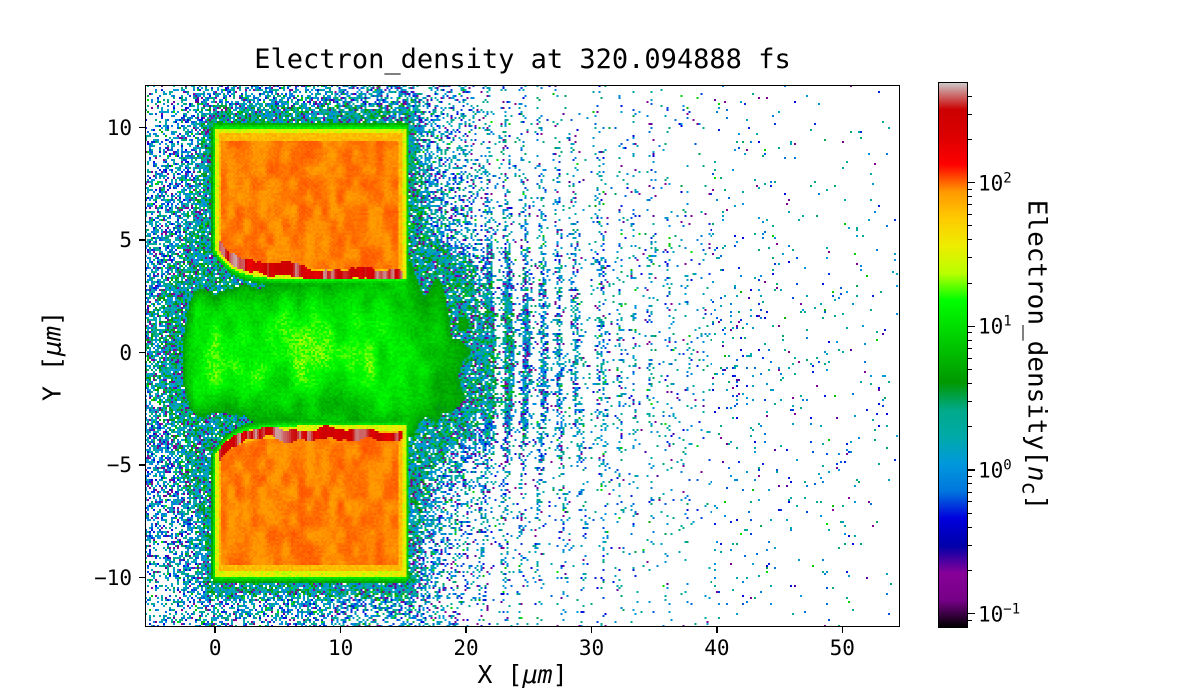 The height and width of the screenshot is (700, 1200). Describe the element at coordinates (119, 465) in the screenshot. I see `y-tick-label: −5` at that location.